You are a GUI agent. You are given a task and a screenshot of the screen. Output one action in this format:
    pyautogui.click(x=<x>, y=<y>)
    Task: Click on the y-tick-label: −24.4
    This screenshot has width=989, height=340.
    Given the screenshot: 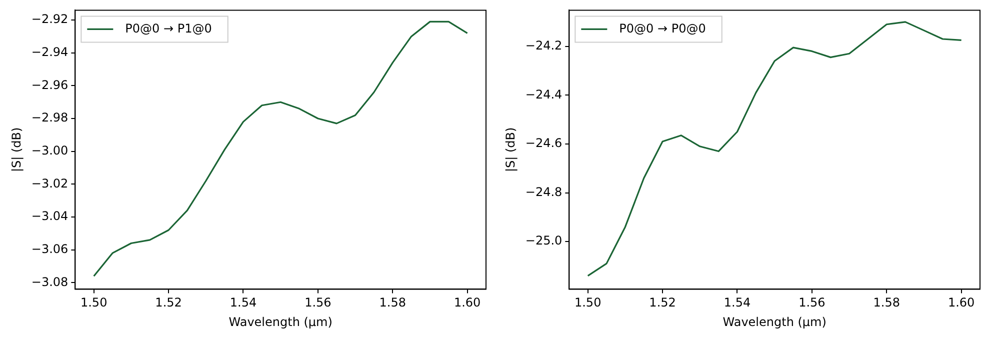 What is the action you would take?
    pyautogui.click(x=543, y=94)
    